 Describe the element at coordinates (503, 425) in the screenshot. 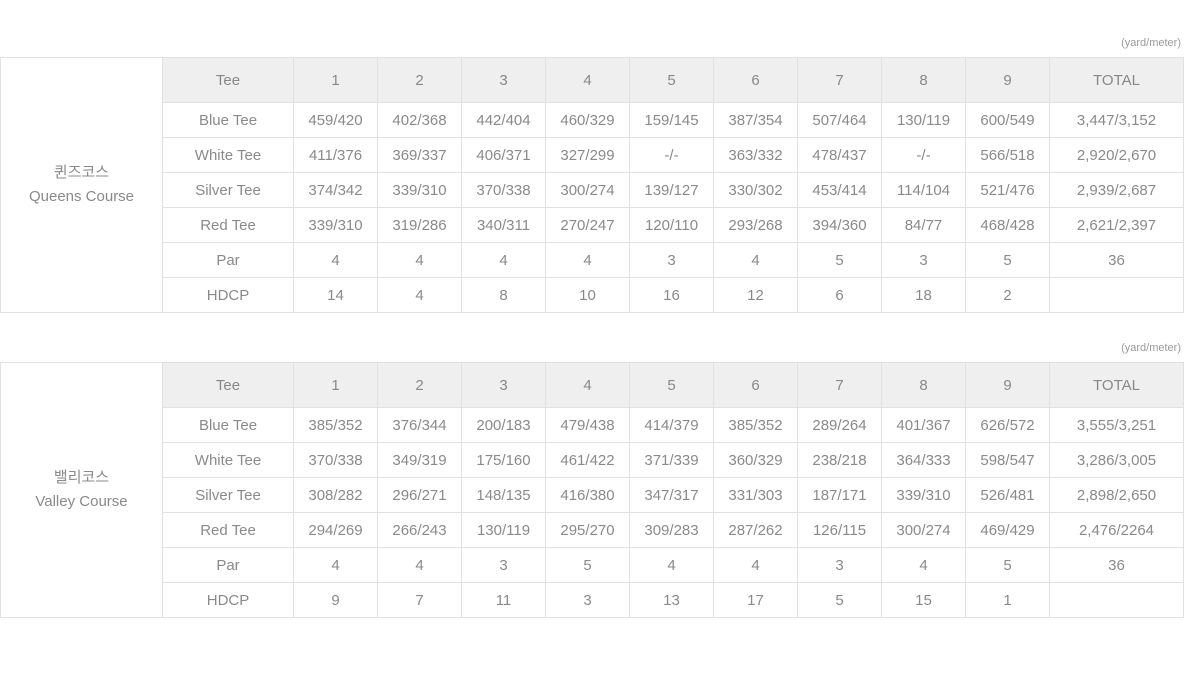

I see `hole-cell: 200/183` at that location.